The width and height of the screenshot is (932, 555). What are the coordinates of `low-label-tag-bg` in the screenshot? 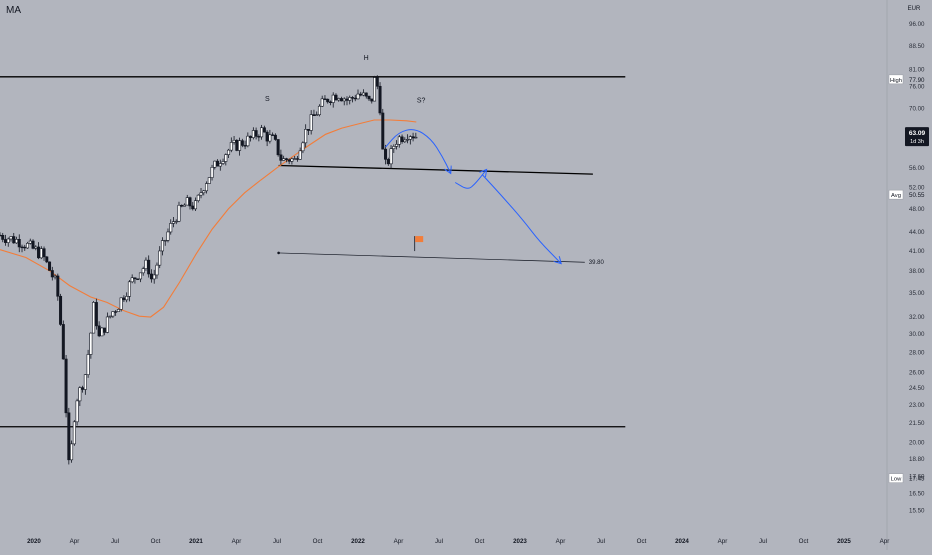 It's located at (896, 478).